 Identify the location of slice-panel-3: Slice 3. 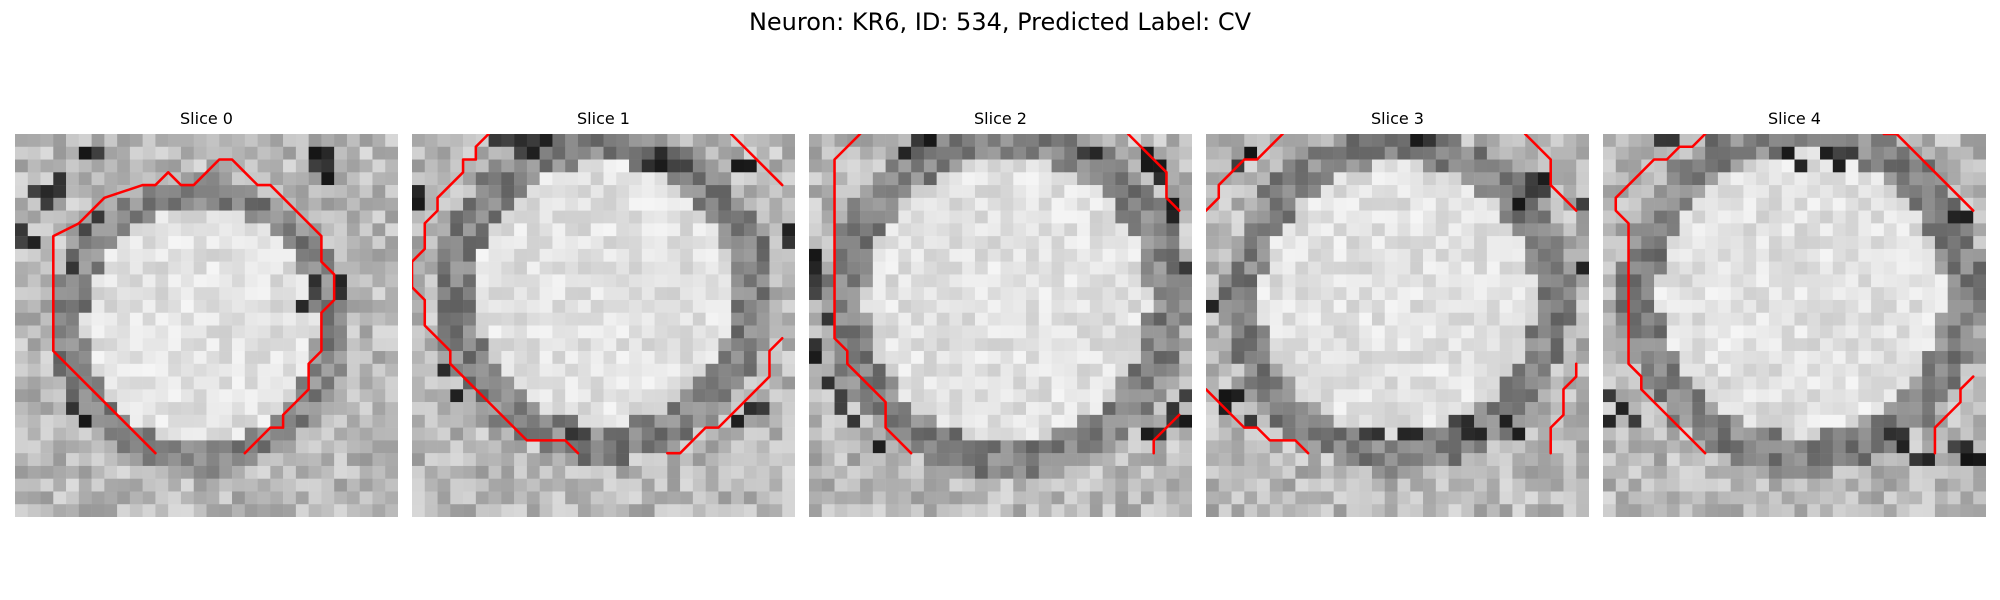
(1397, 312).